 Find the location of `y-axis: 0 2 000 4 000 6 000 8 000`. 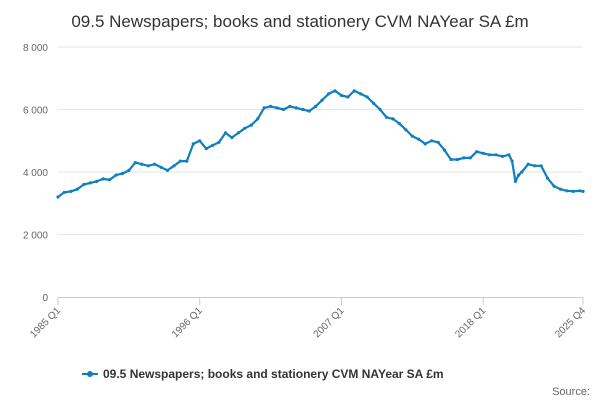

y-axis: 0 2 000 4 000 6 000 8 000 is located at coordinates (35, 173).